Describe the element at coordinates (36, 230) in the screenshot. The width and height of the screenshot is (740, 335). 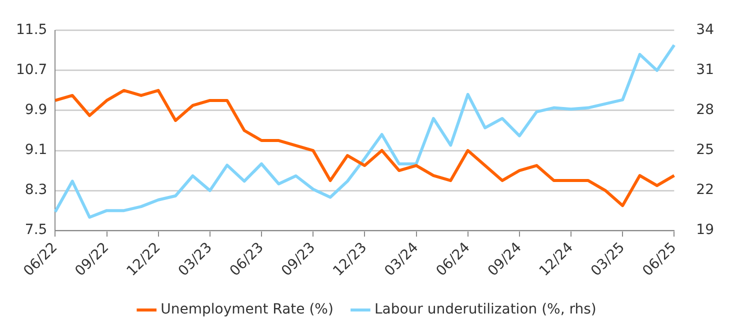
I see `y-tick-label: 7.5` at that location.